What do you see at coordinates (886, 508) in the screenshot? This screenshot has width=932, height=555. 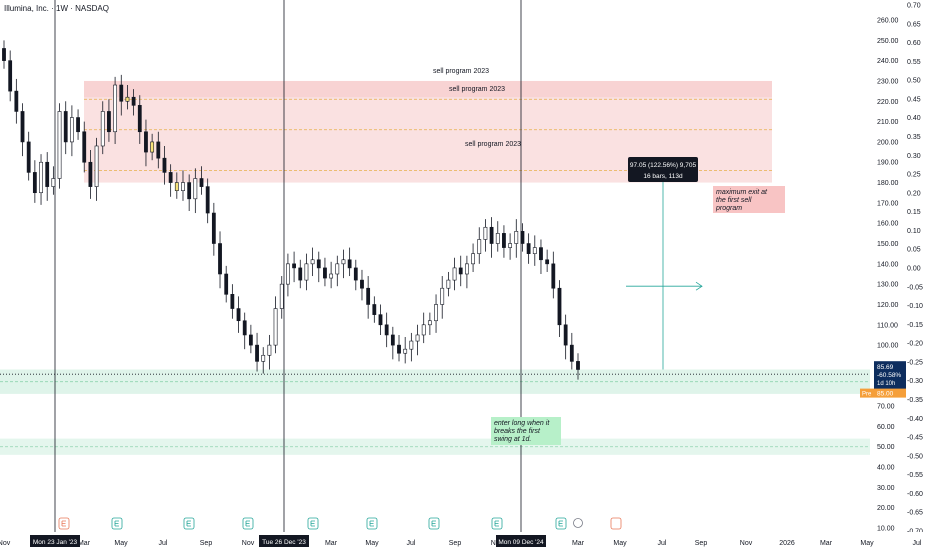 I see `y-tick-label: 20.00` at bounding box center [886, 508].